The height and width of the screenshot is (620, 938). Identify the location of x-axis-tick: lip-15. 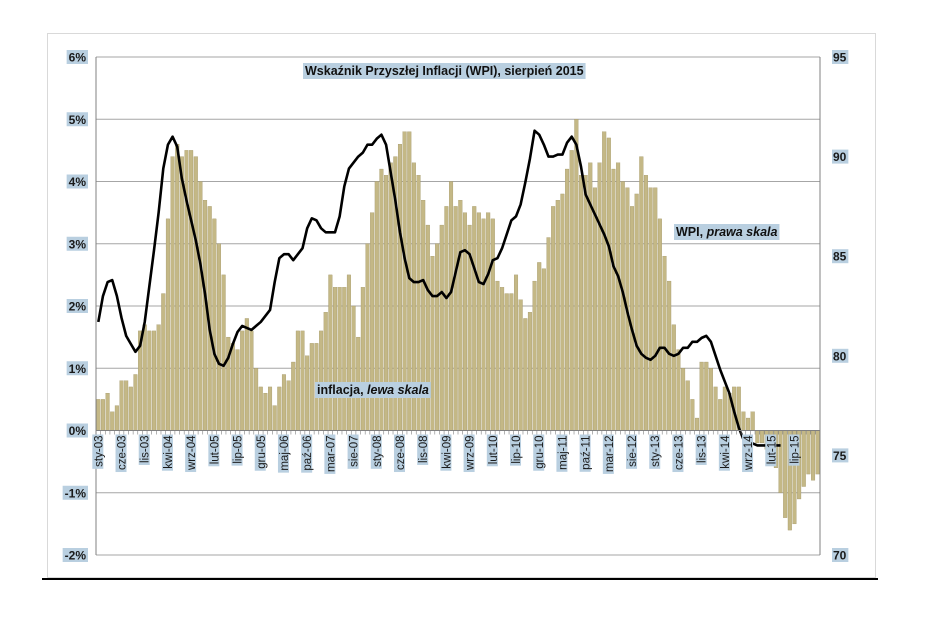
(795, 450).